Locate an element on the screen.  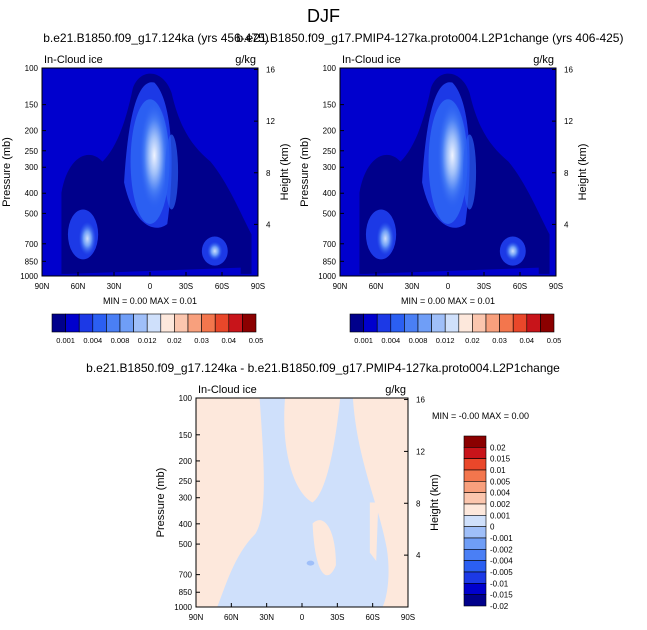
field-sh-core is located at coordinates (513, 251).